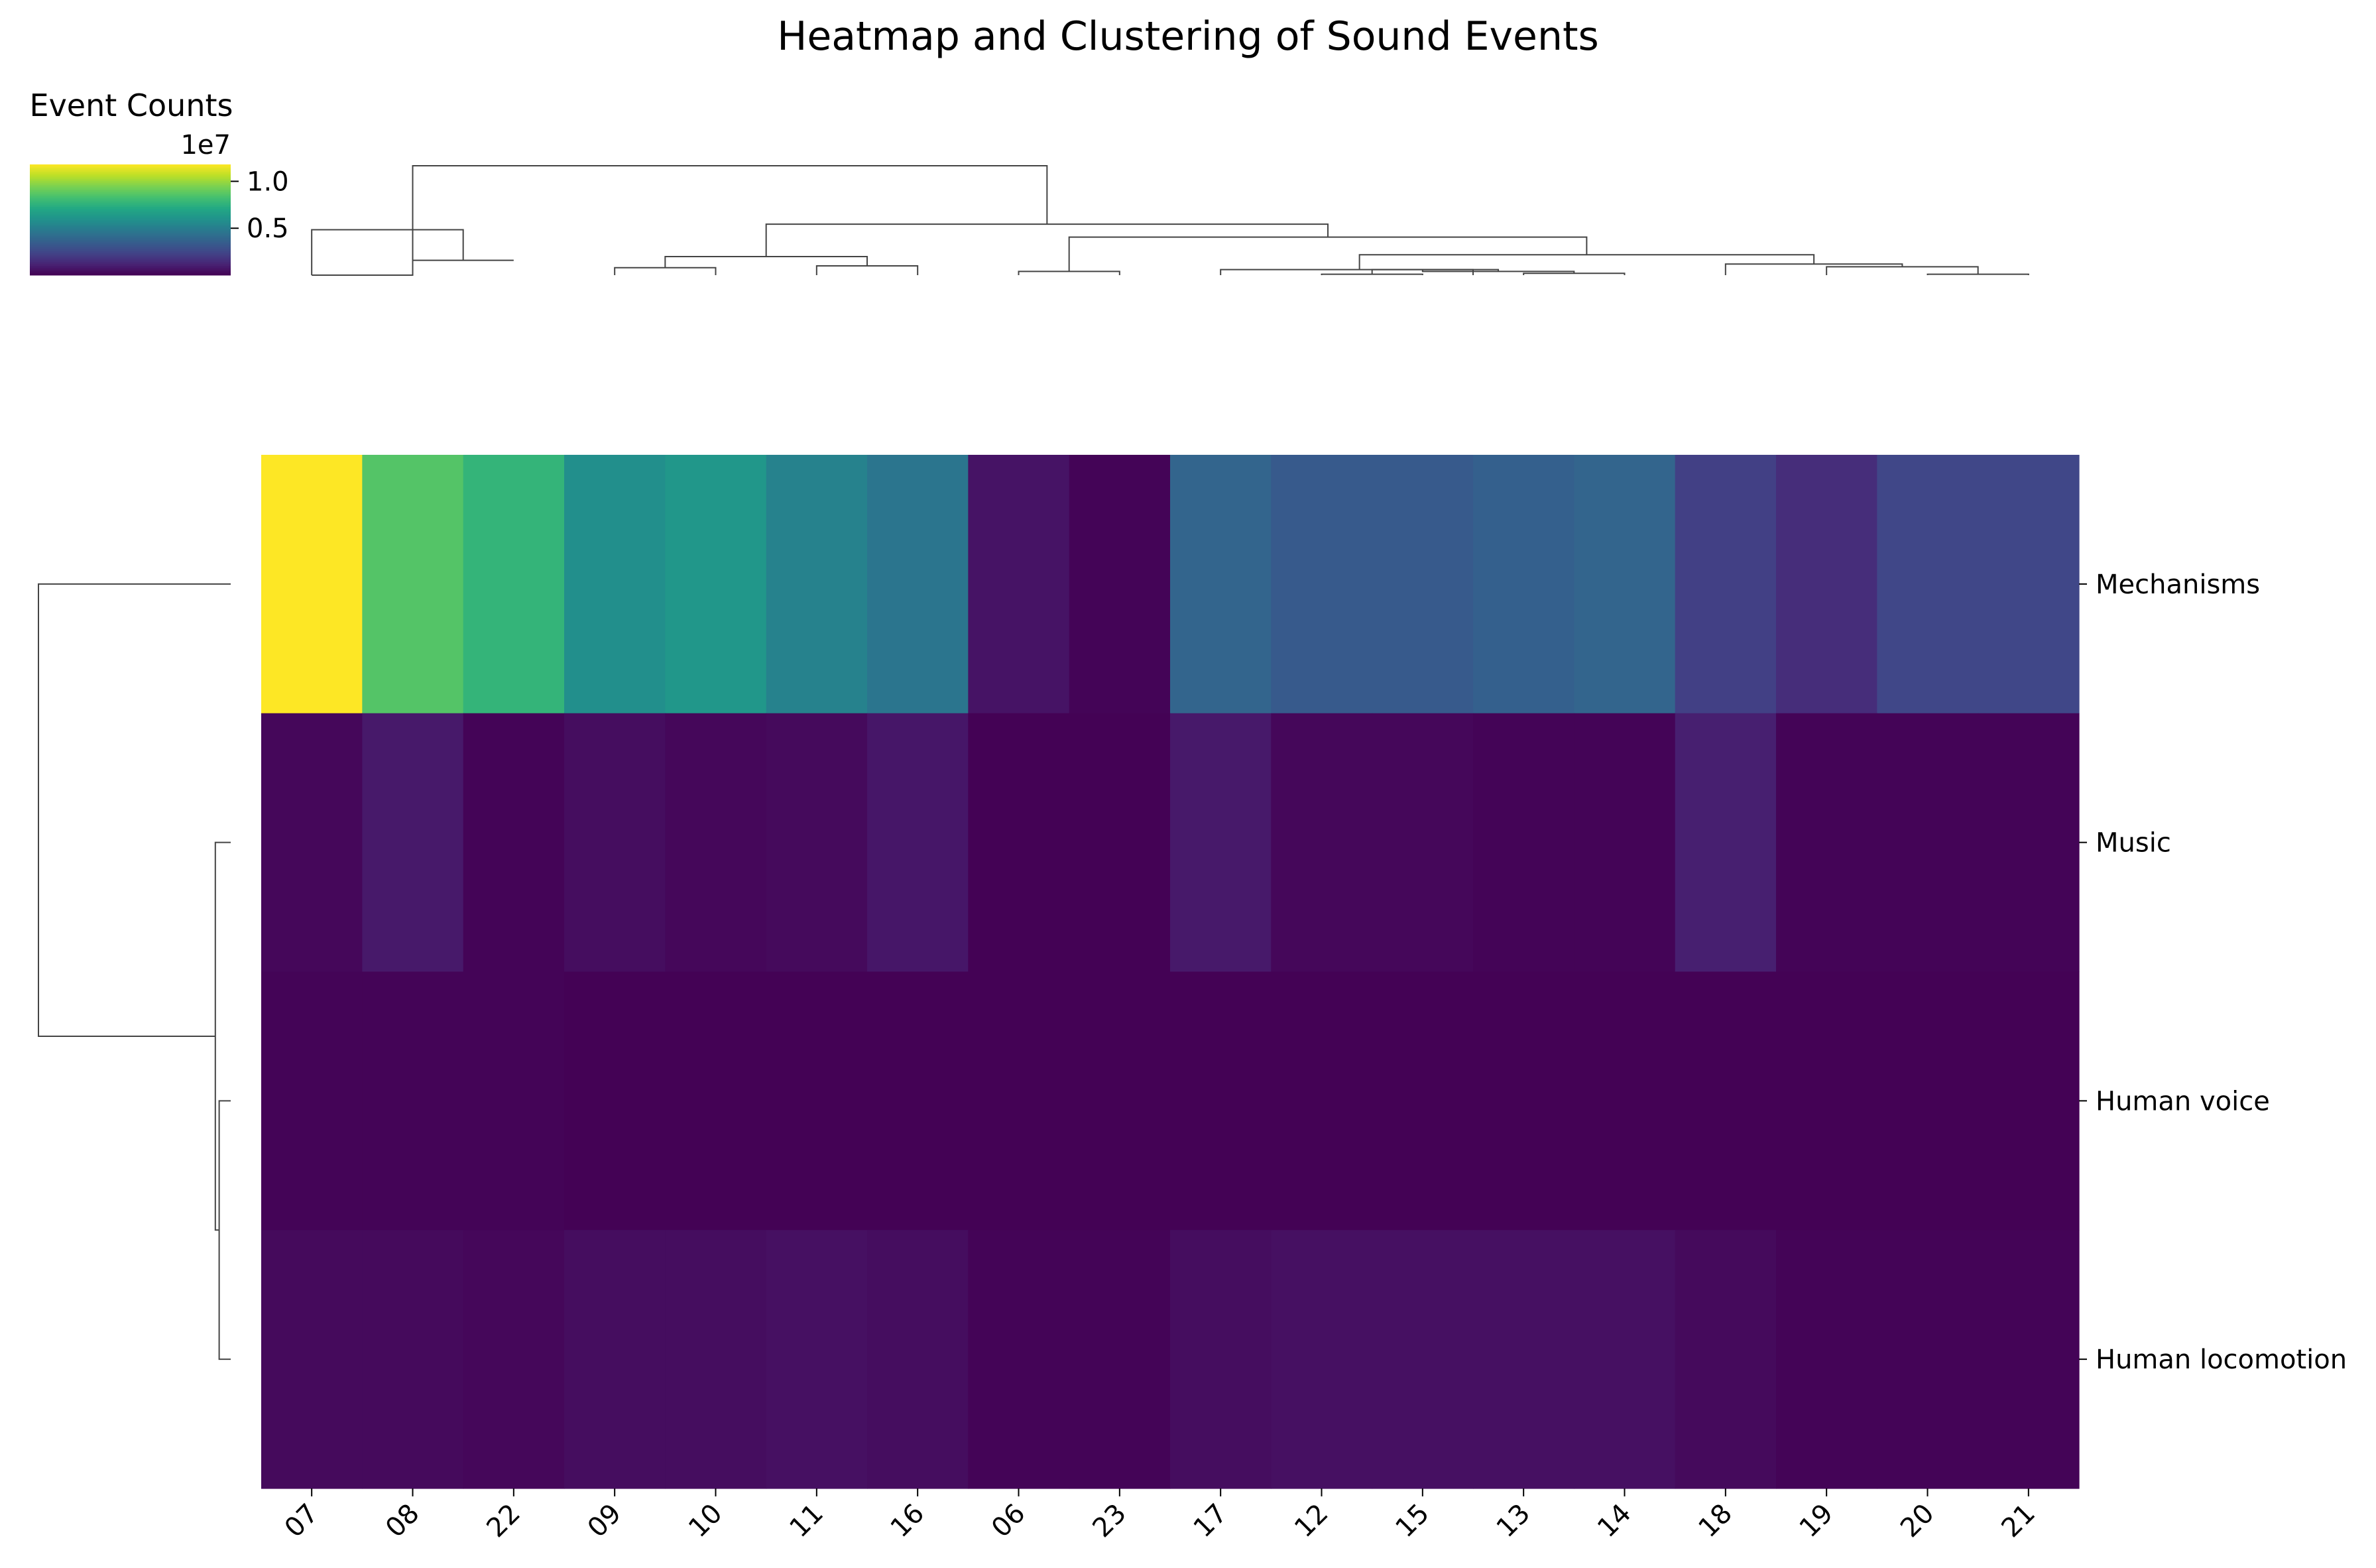  What do you see at coordinates (260, 205) in the screenshot?
I see `colorbar-ticks: 0.5 1.0` at bounding box center [260, 205].